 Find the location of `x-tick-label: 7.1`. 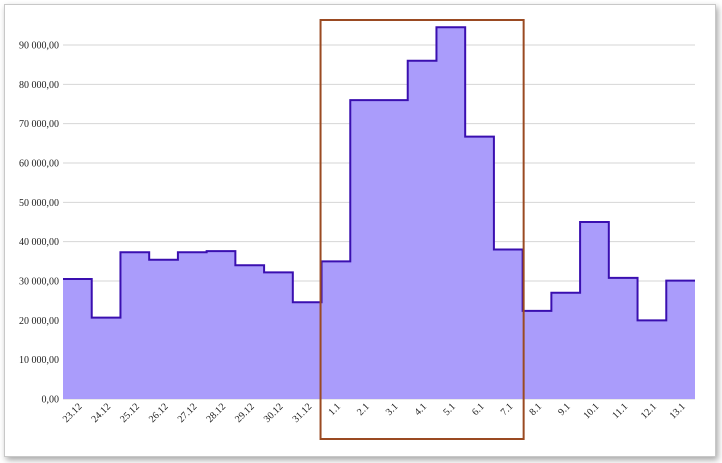

x-tick-label: 7.1 is located at coordinates (507, 409).